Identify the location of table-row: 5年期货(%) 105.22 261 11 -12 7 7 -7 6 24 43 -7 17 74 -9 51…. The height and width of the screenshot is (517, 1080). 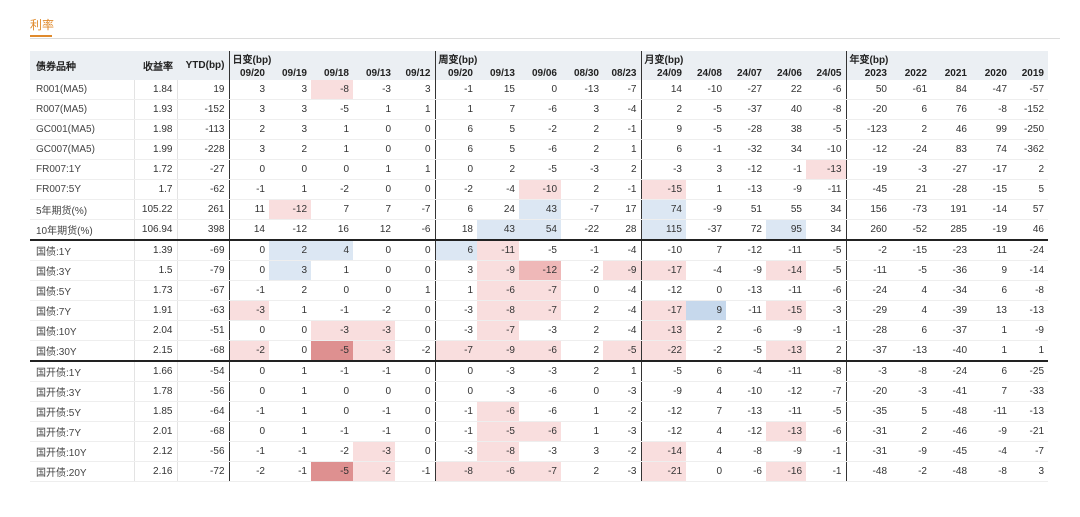
(539, 209).